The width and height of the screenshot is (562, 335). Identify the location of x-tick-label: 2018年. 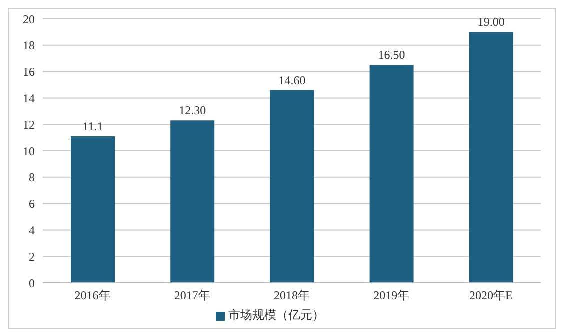
(292, 295).